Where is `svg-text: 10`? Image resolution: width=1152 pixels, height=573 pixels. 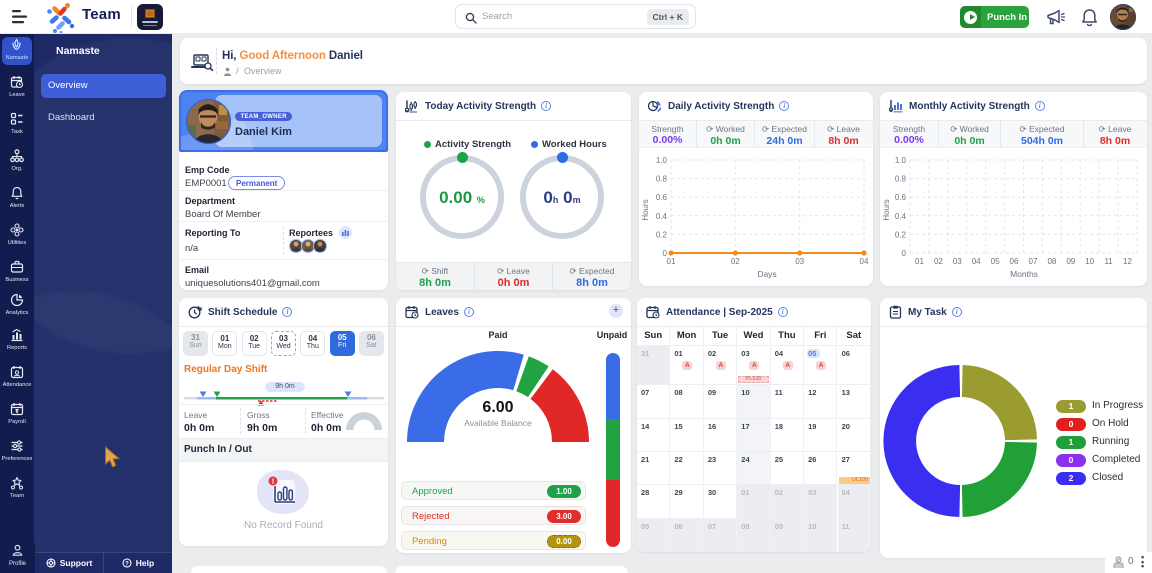 svg-text: 10 is located at coordinates (1089, 261).